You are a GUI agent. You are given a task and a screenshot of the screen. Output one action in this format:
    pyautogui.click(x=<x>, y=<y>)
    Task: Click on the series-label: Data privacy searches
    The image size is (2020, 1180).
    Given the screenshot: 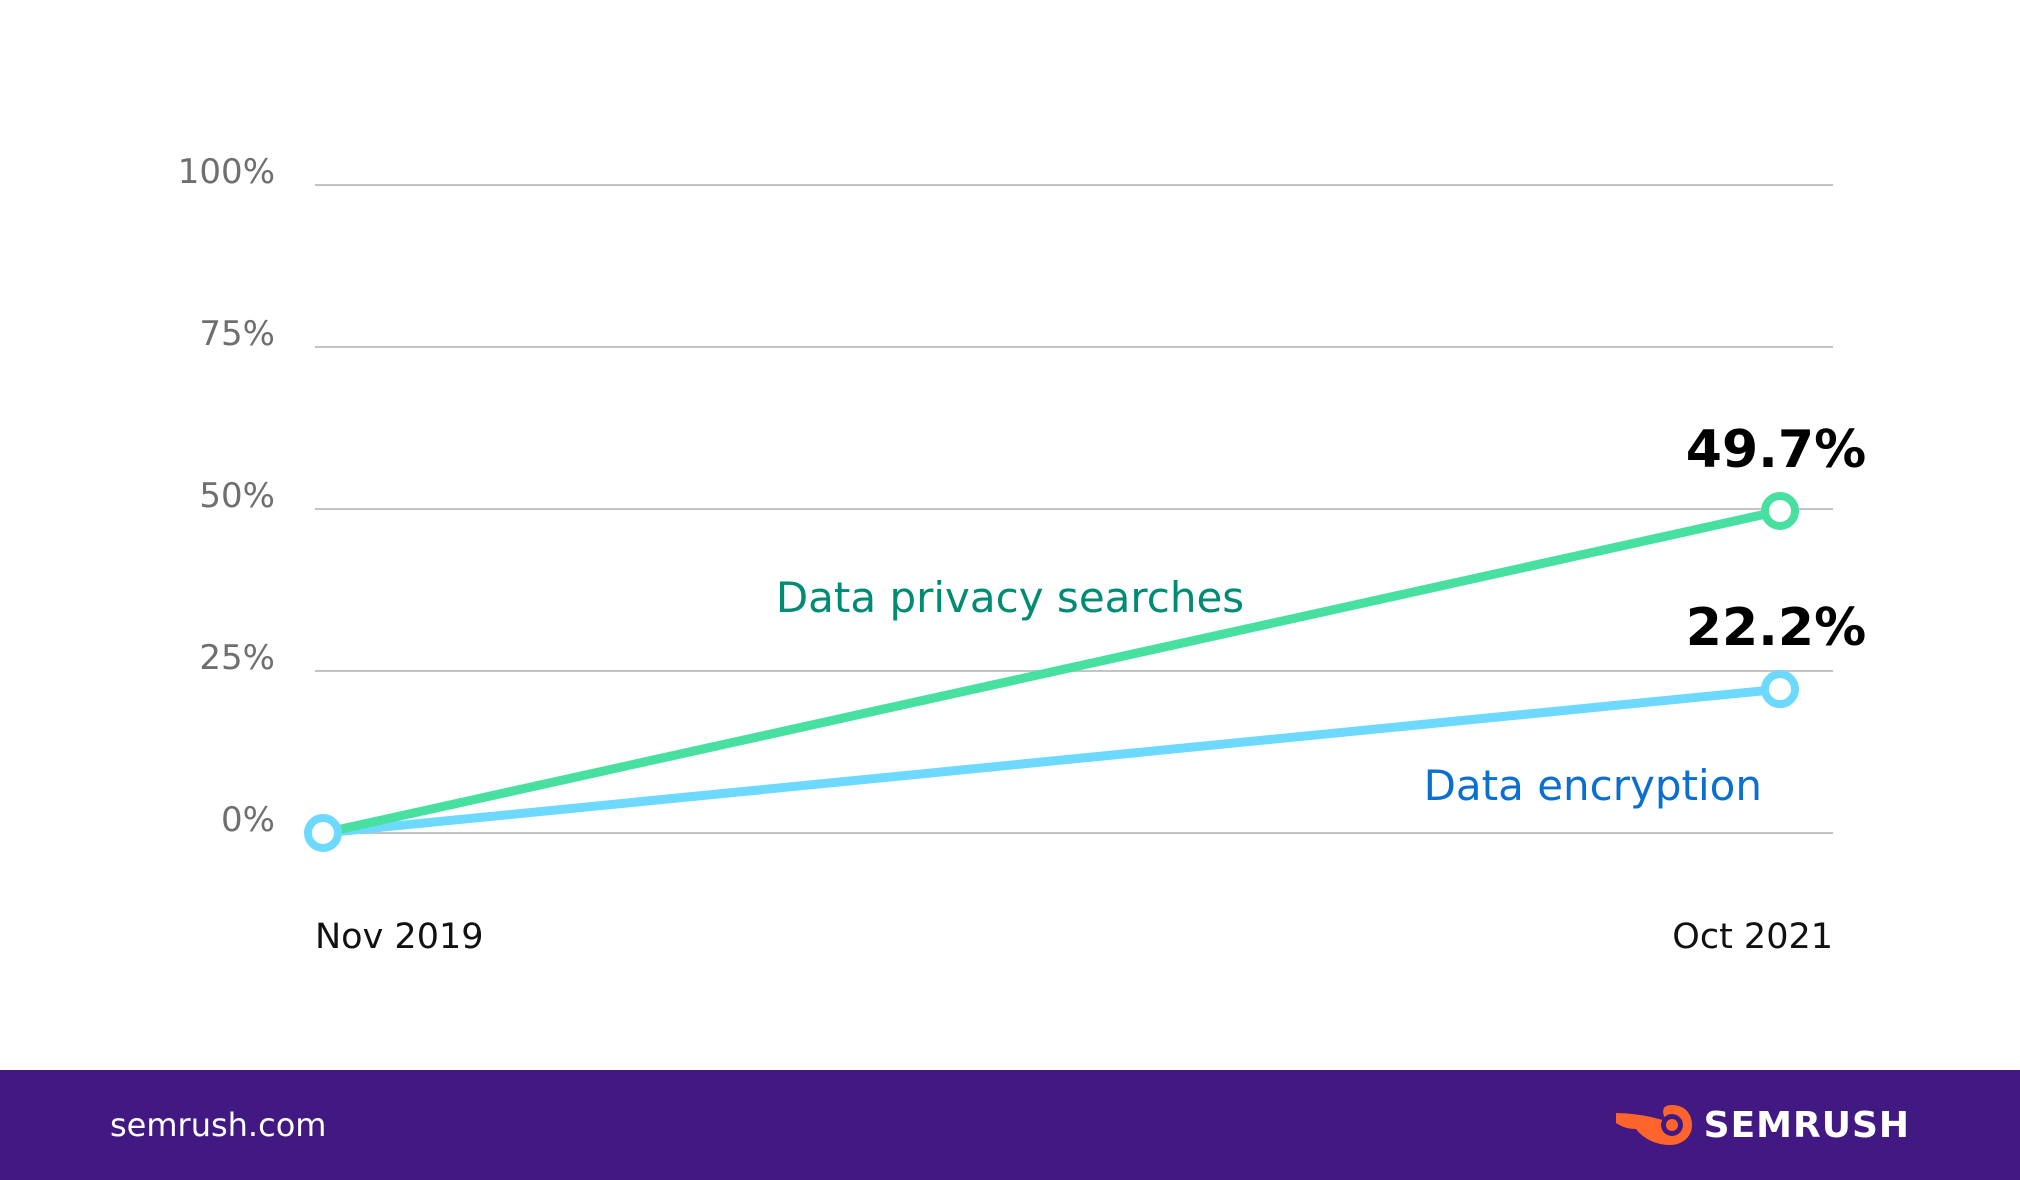 What is the action you would take?
    pyautogui.click(x=1010, y=597)
    